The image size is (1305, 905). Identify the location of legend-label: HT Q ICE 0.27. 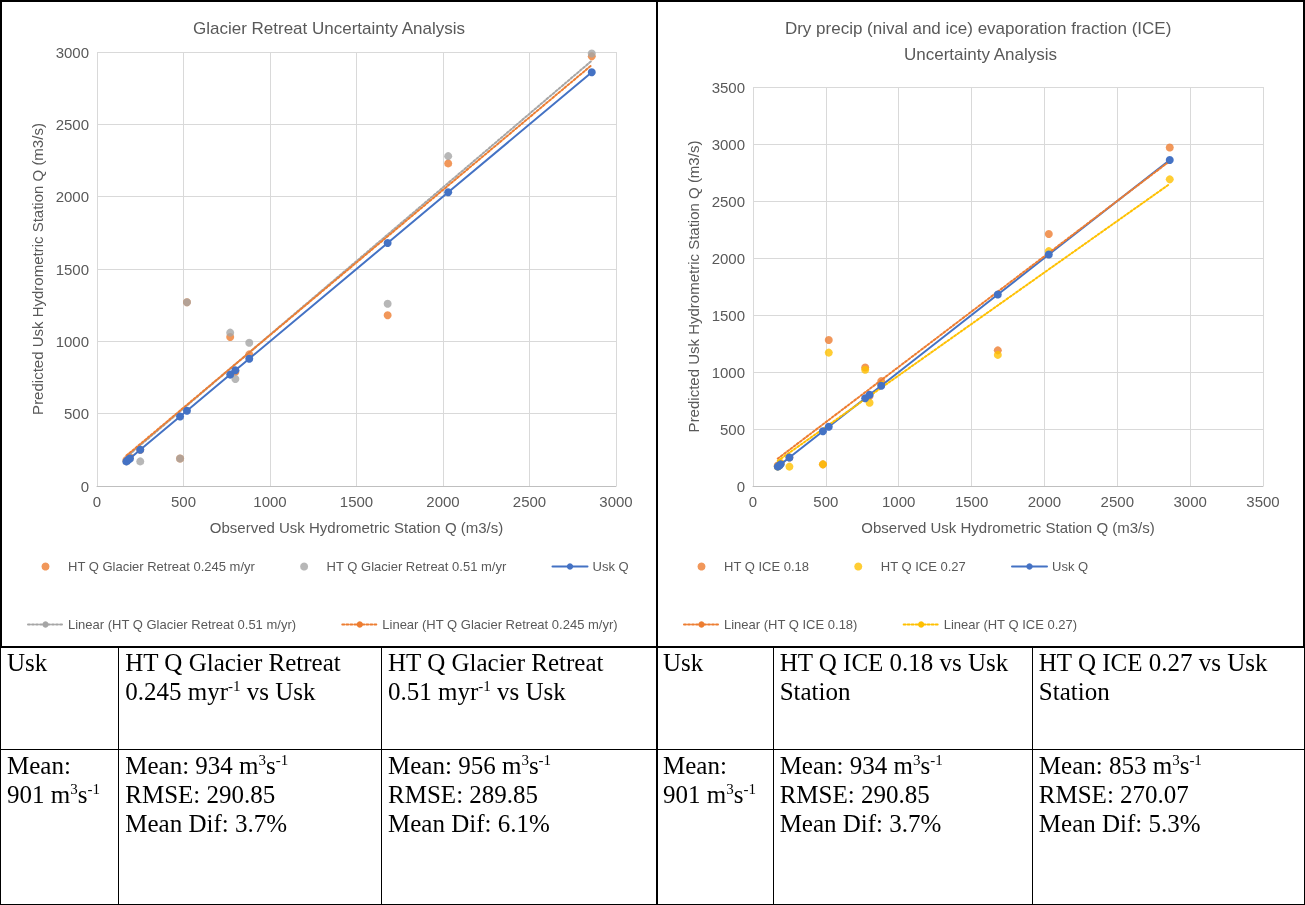
(923, 566).